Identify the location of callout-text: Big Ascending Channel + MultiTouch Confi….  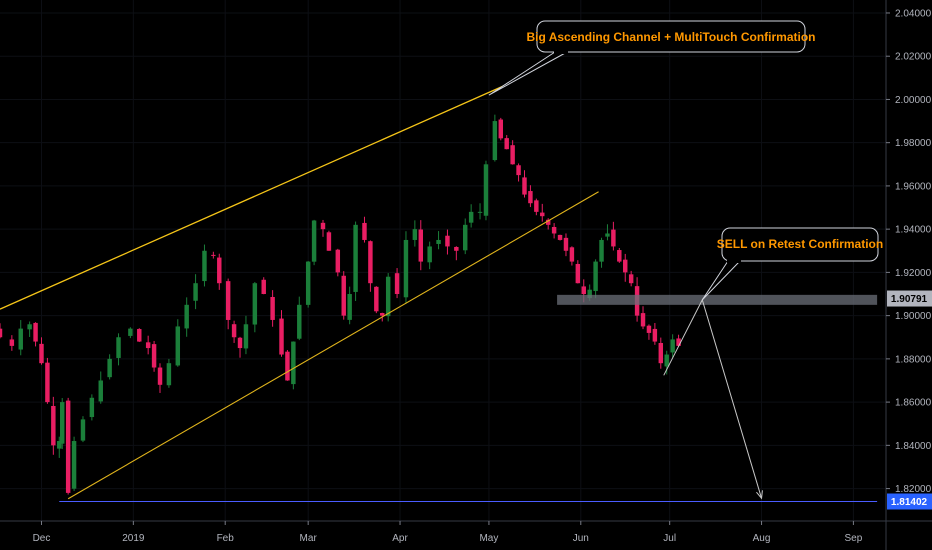
(671, 37).